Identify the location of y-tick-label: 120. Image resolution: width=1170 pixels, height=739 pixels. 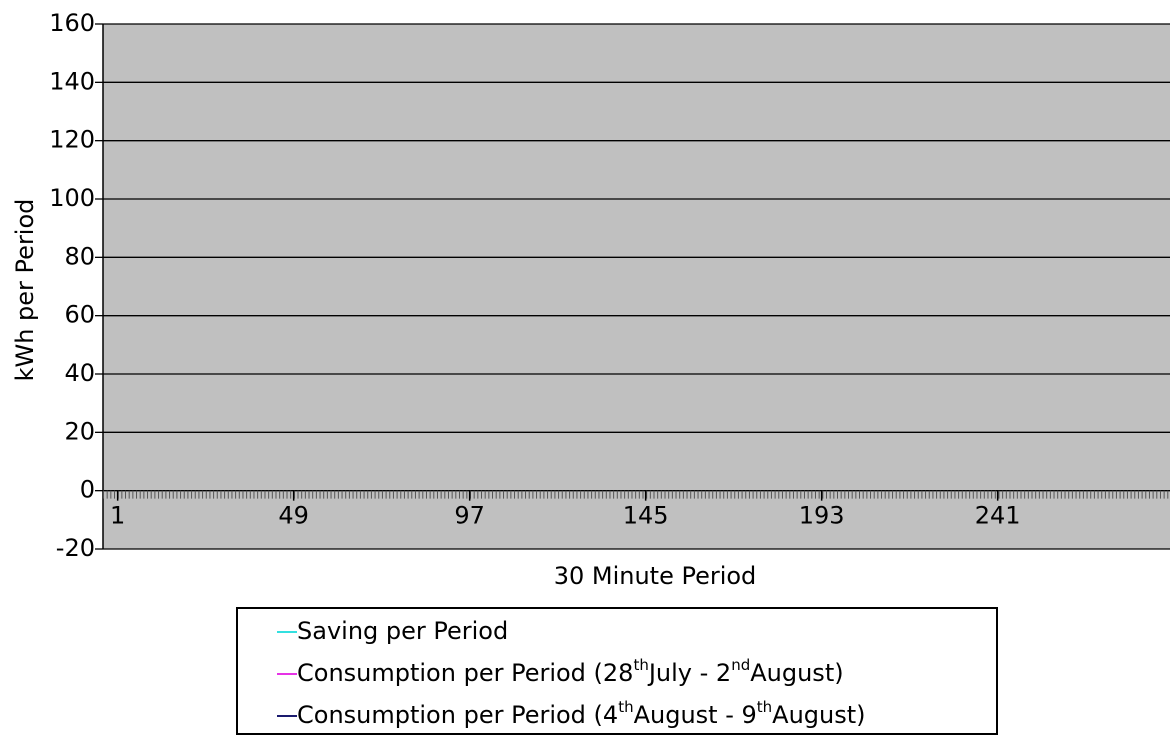
(72, 140).